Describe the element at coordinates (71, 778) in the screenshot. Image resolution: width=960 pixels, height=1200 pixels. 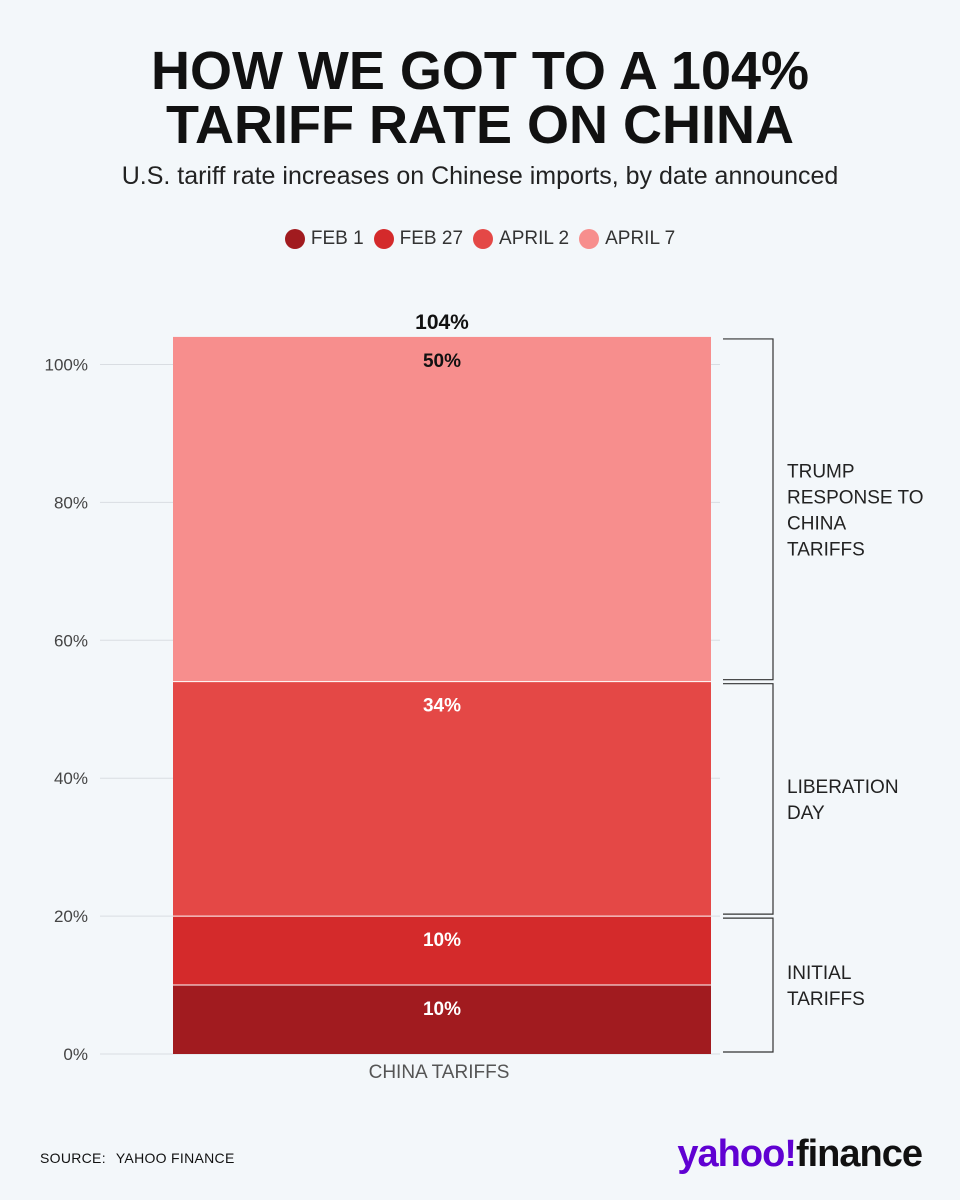
I see `y-tick-label: 40%` at that location.